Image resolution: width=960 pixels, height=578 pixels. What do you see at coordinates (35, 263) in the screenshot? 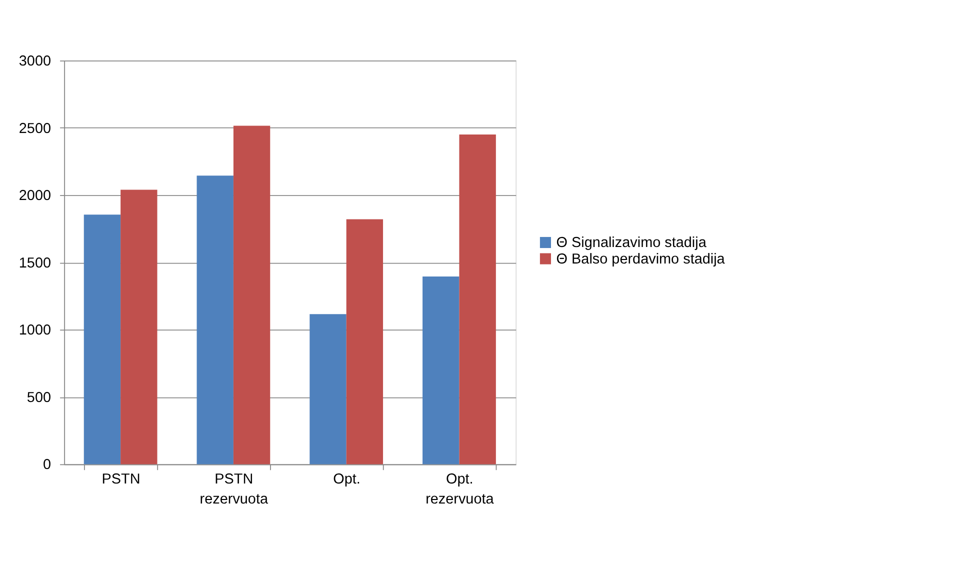
I see `y-tick-label: 1500` at bounding box center [35, 263].